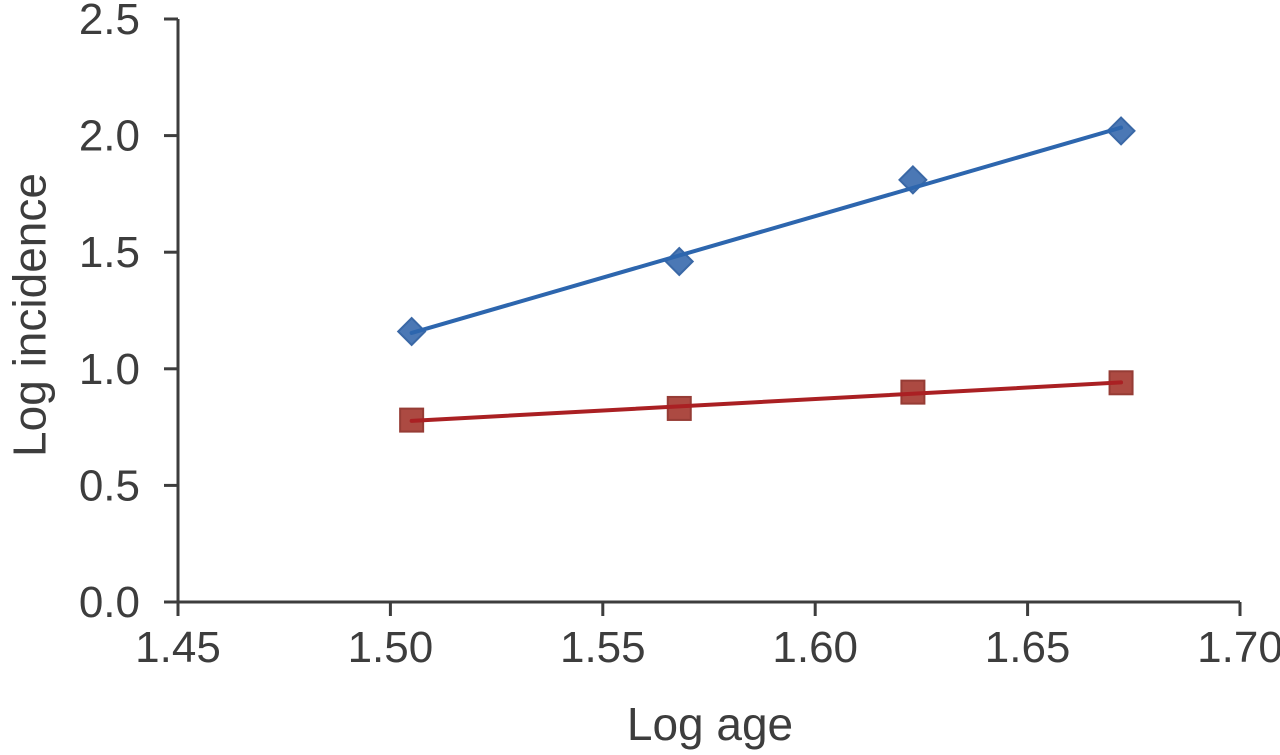 The image size is (1280, 755). What do you see at coordinates (710, 724) in the screenshot?
I see `x-axis-title: Log age` at bounding box center [710, 724].